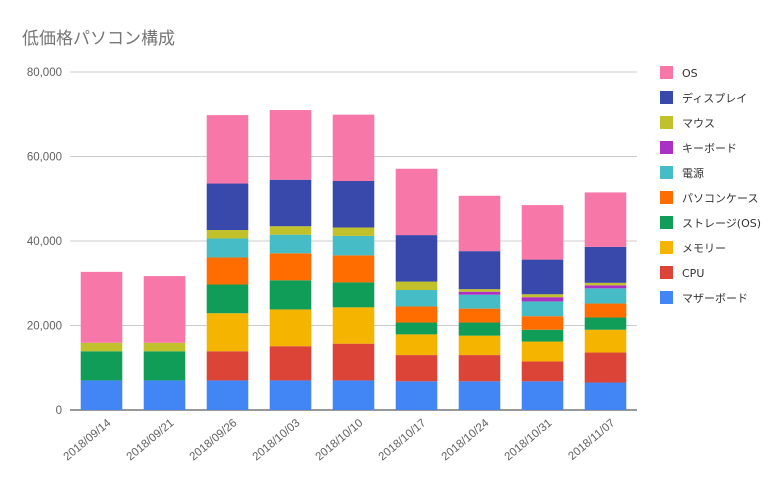 This screenshot has width=782, height=493. Describe the element at coordinates (709, 148) in the screenshot. I see `legend-label: キーボード` at that location.